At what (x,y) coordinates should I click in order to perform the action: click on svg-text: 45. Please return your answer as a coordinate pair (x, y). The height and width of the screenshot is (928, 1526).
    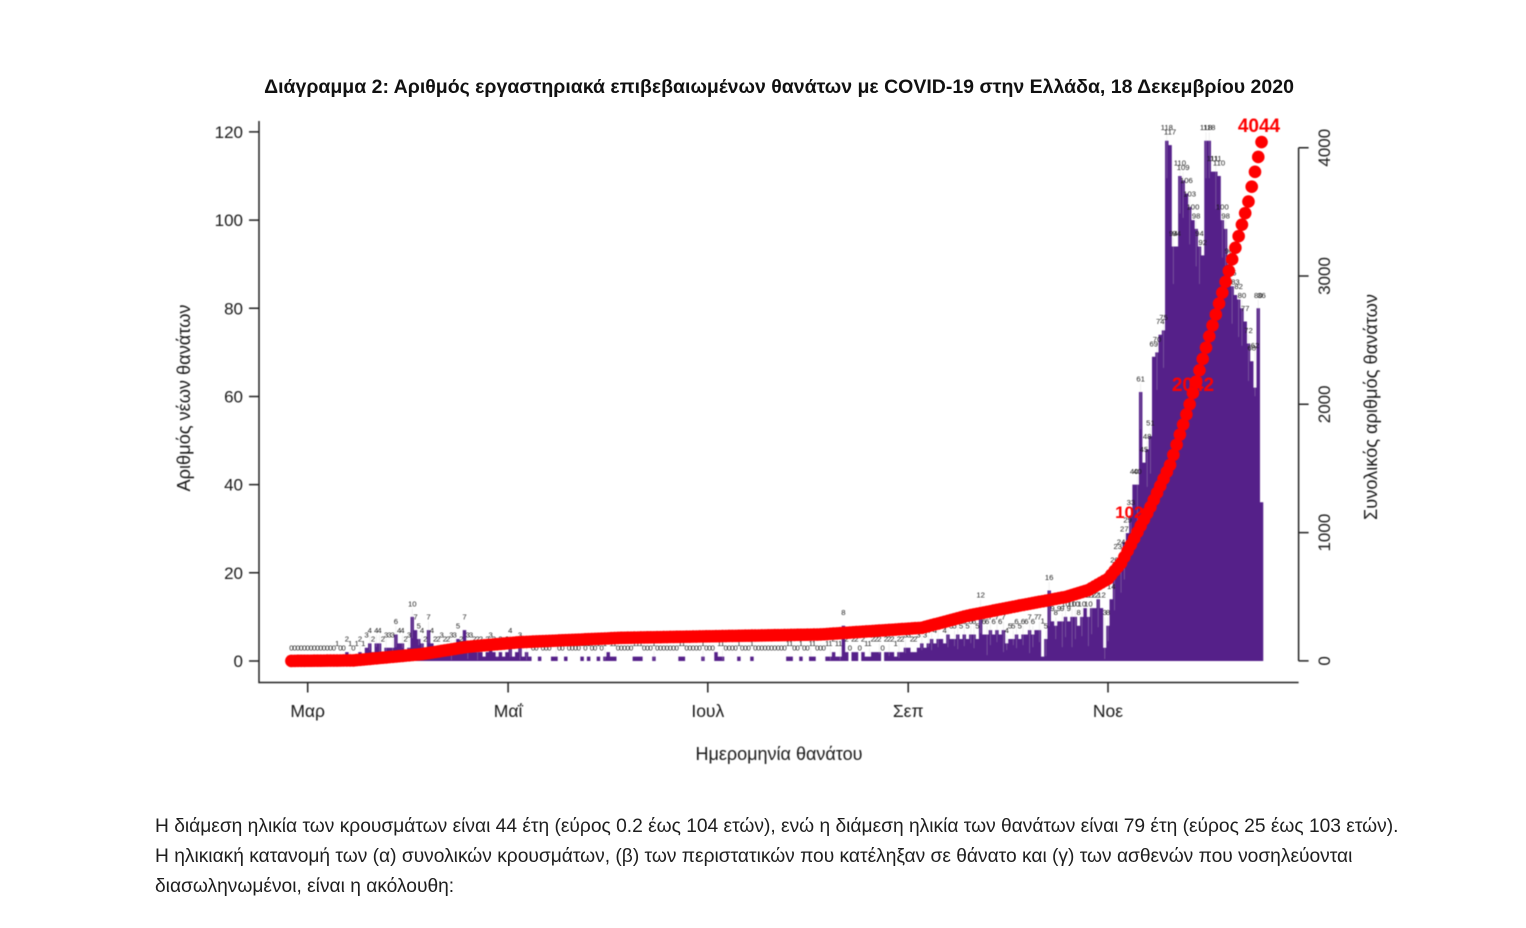
    Looking at the image, I should click on (1144, 449).